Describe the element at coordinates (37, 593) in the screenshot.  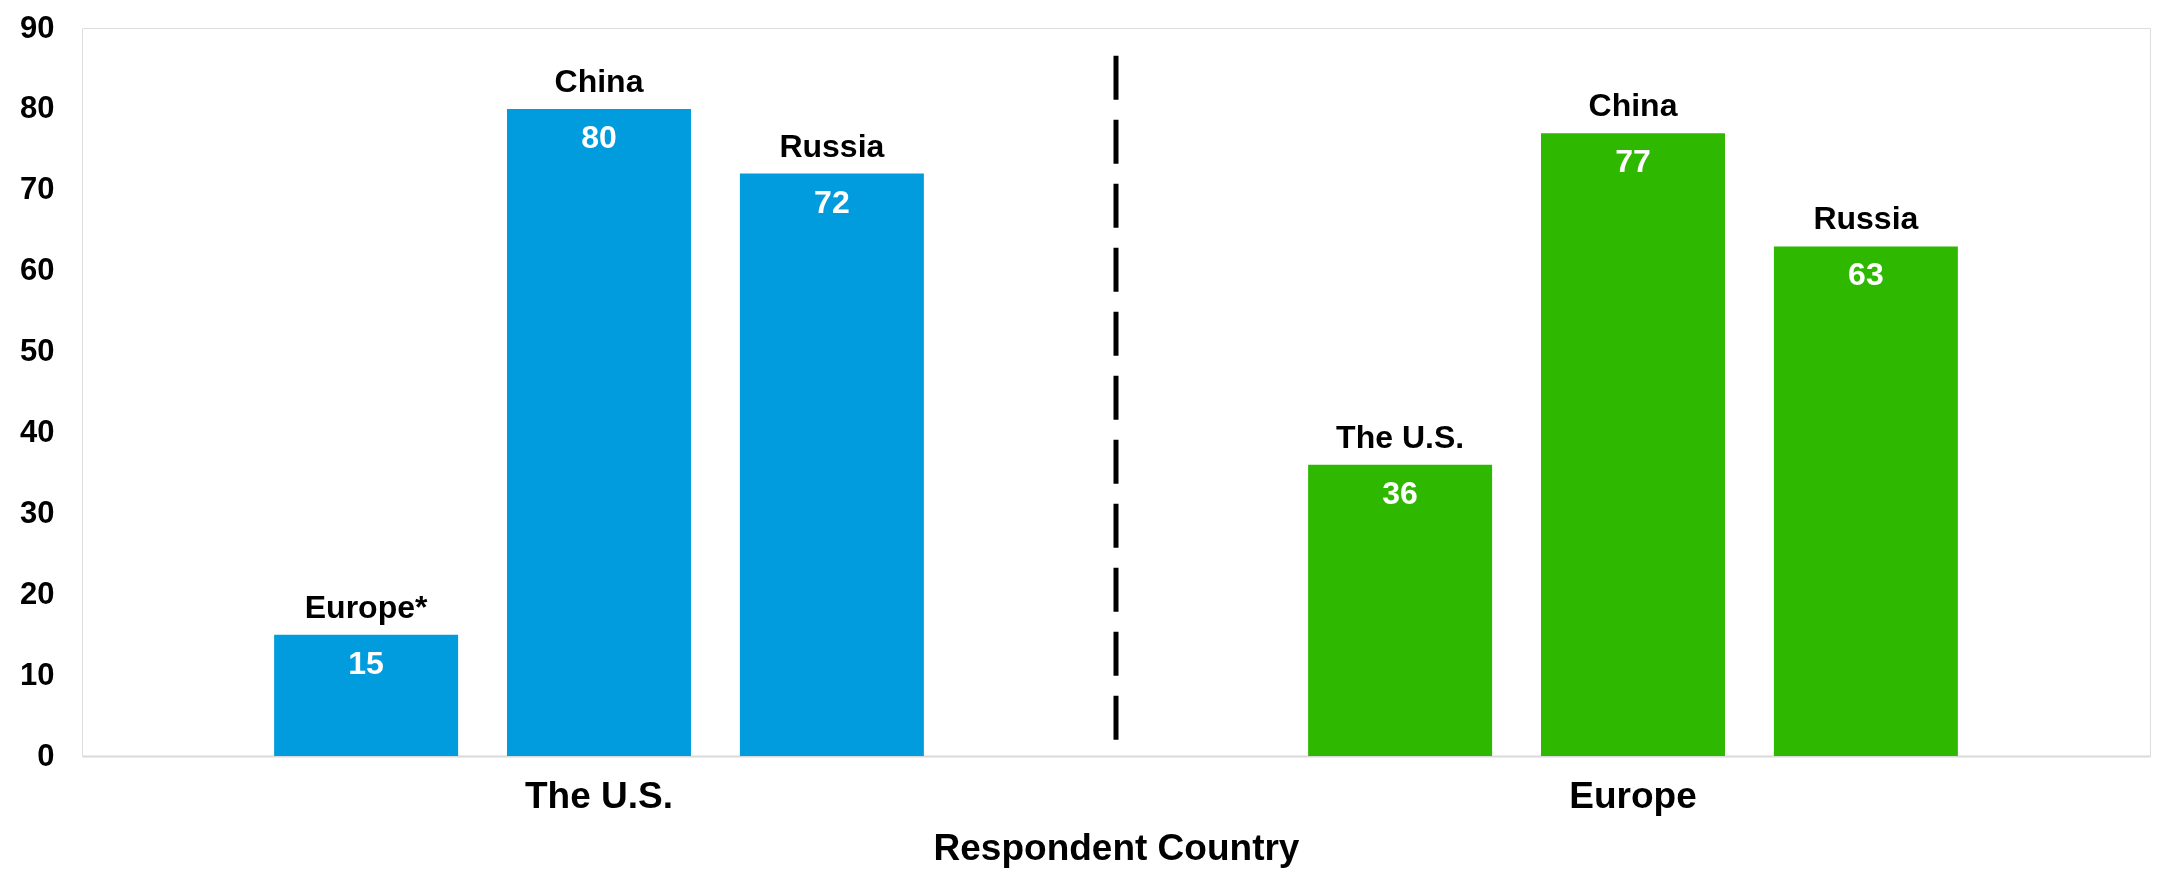
I see `y-tick-label: 20` at that location.